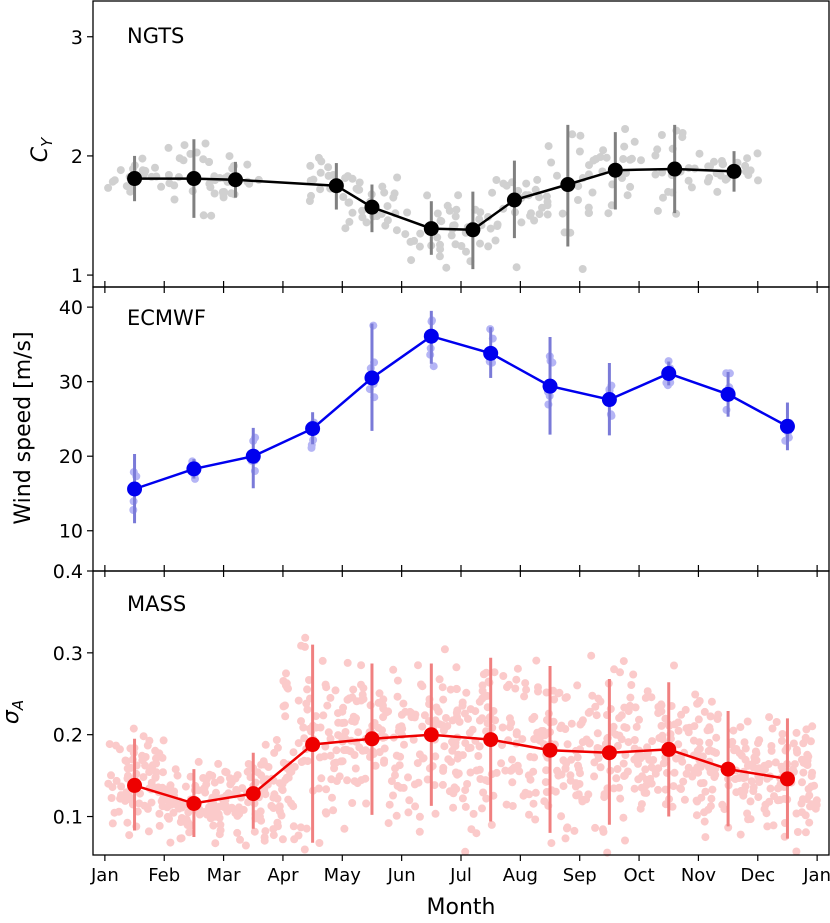 This screenshot has width=830, height=923. What do you see at coordinates (433, 199) in the screenshot?
I see `ngts-scatter` at bounding box center [433, 199].